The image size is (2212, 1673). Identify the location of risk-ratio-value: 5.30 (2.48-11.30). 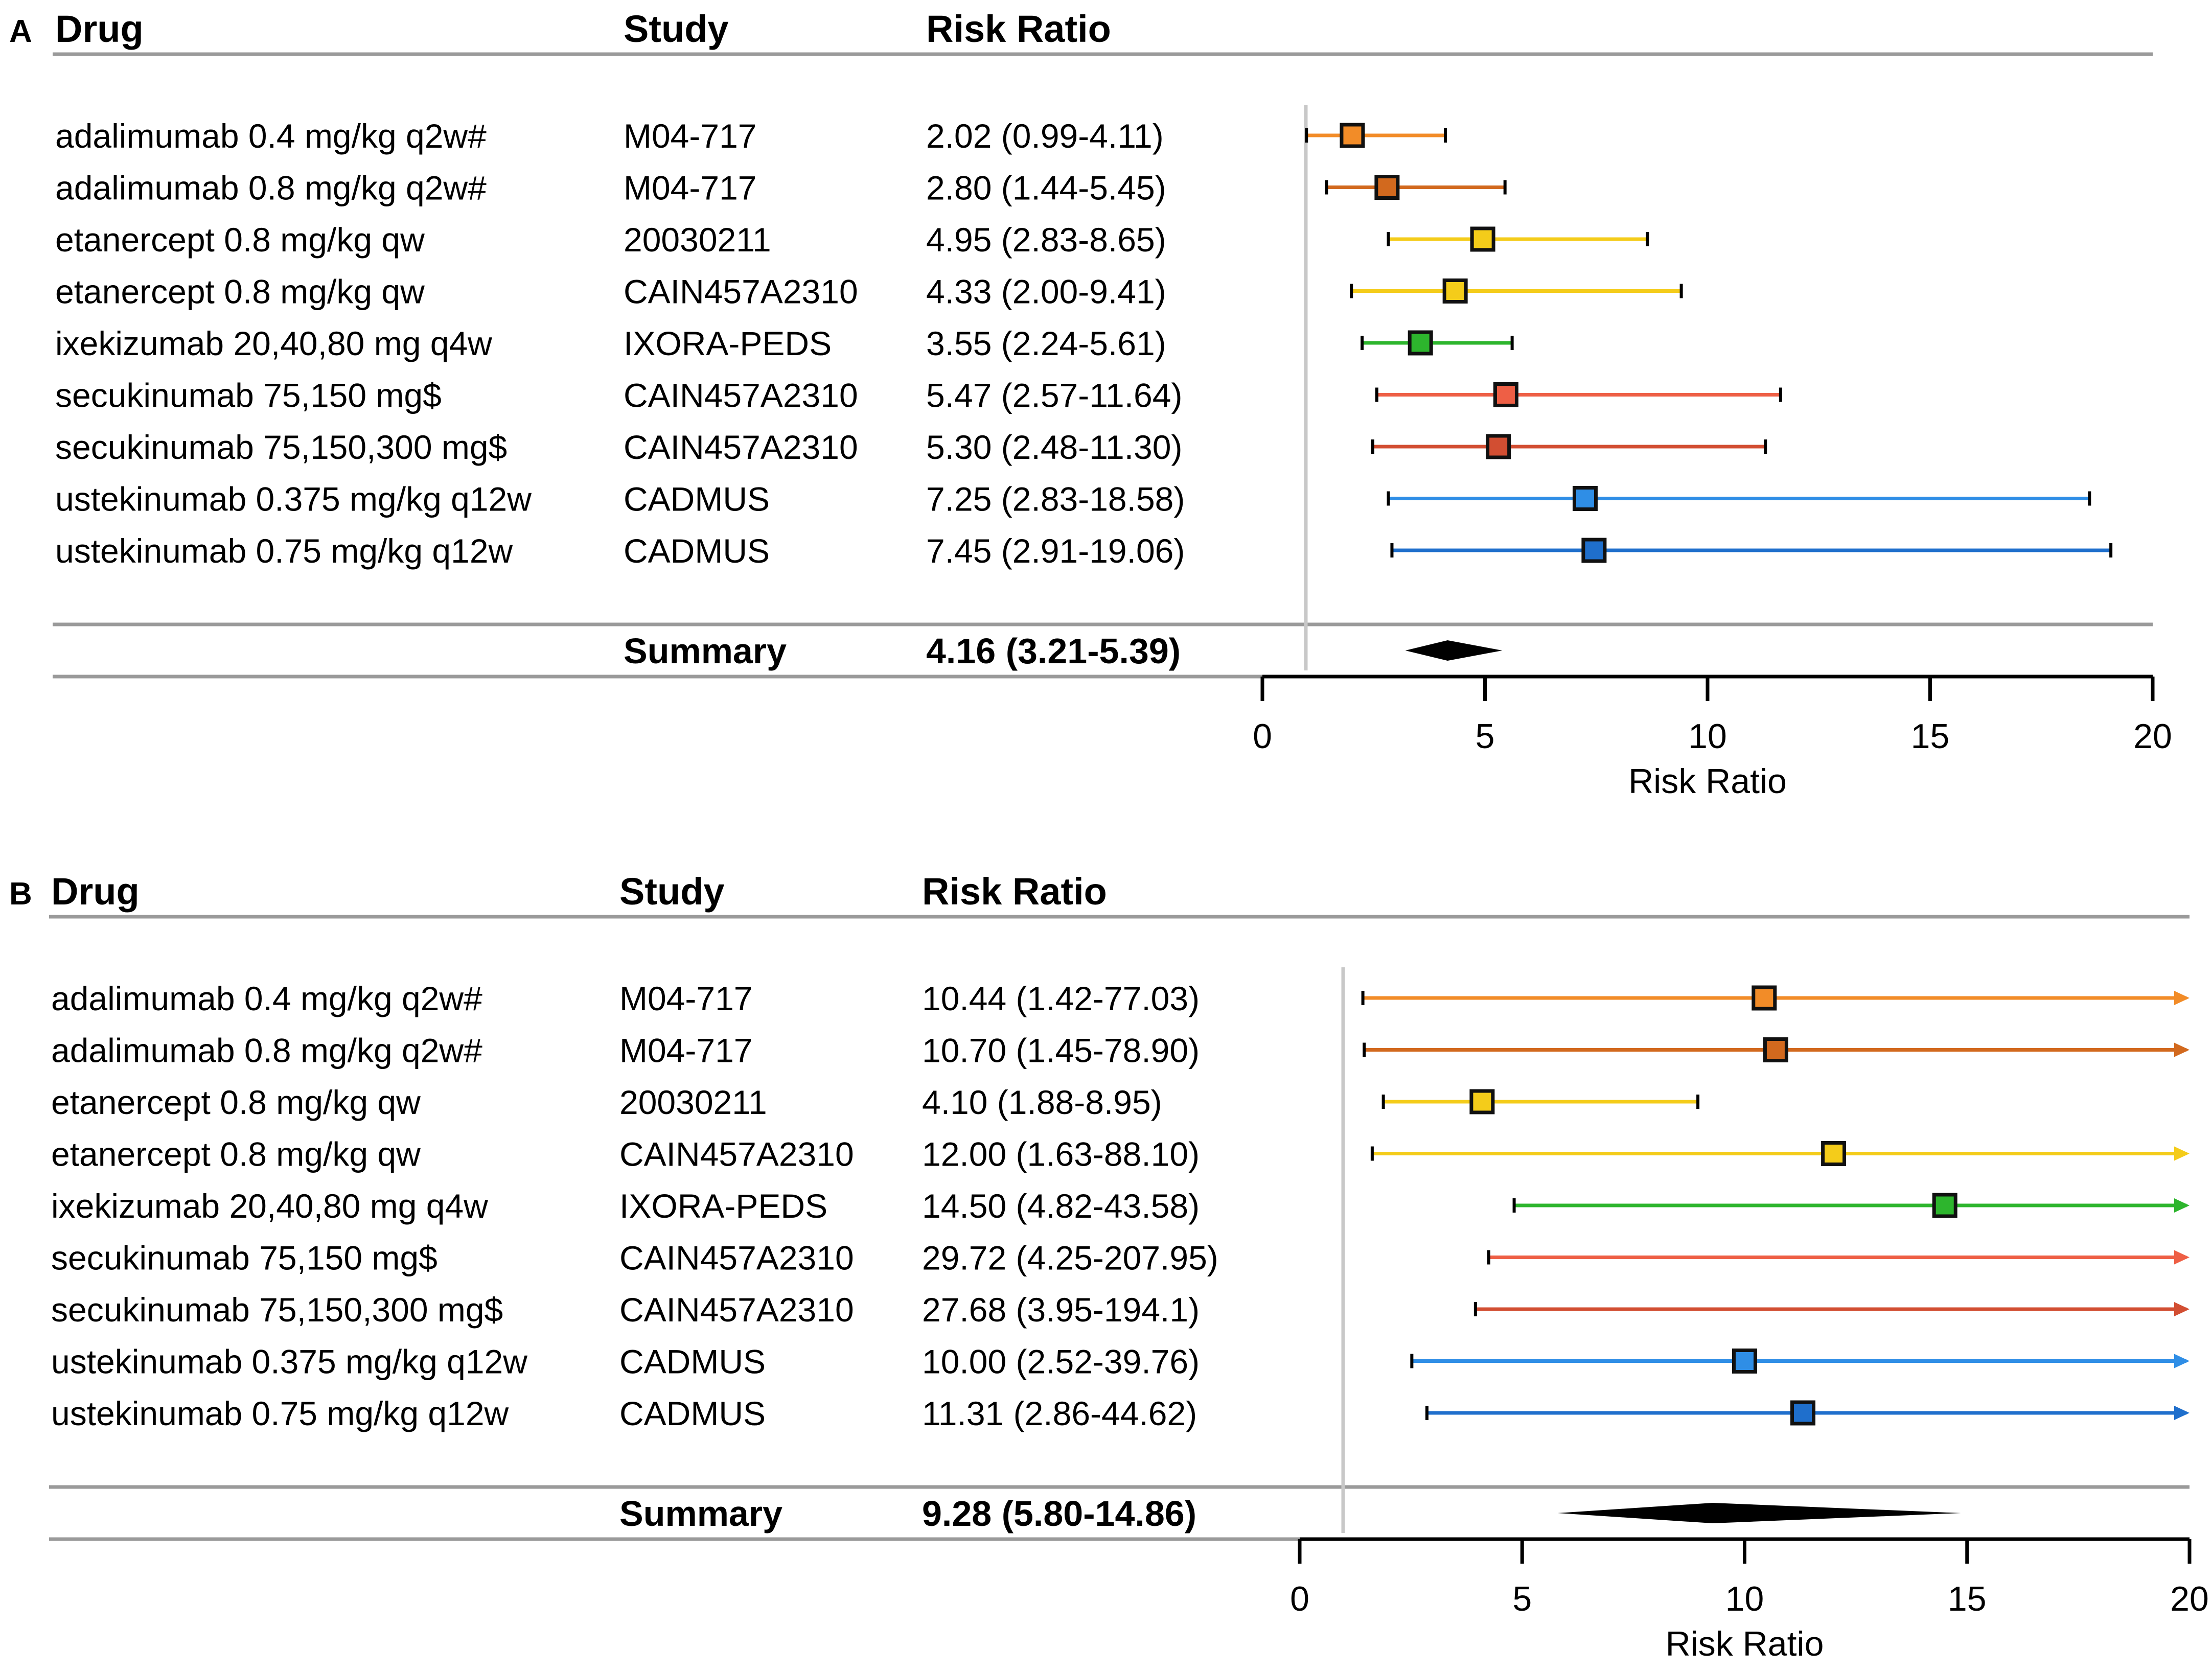
(1054, 447).